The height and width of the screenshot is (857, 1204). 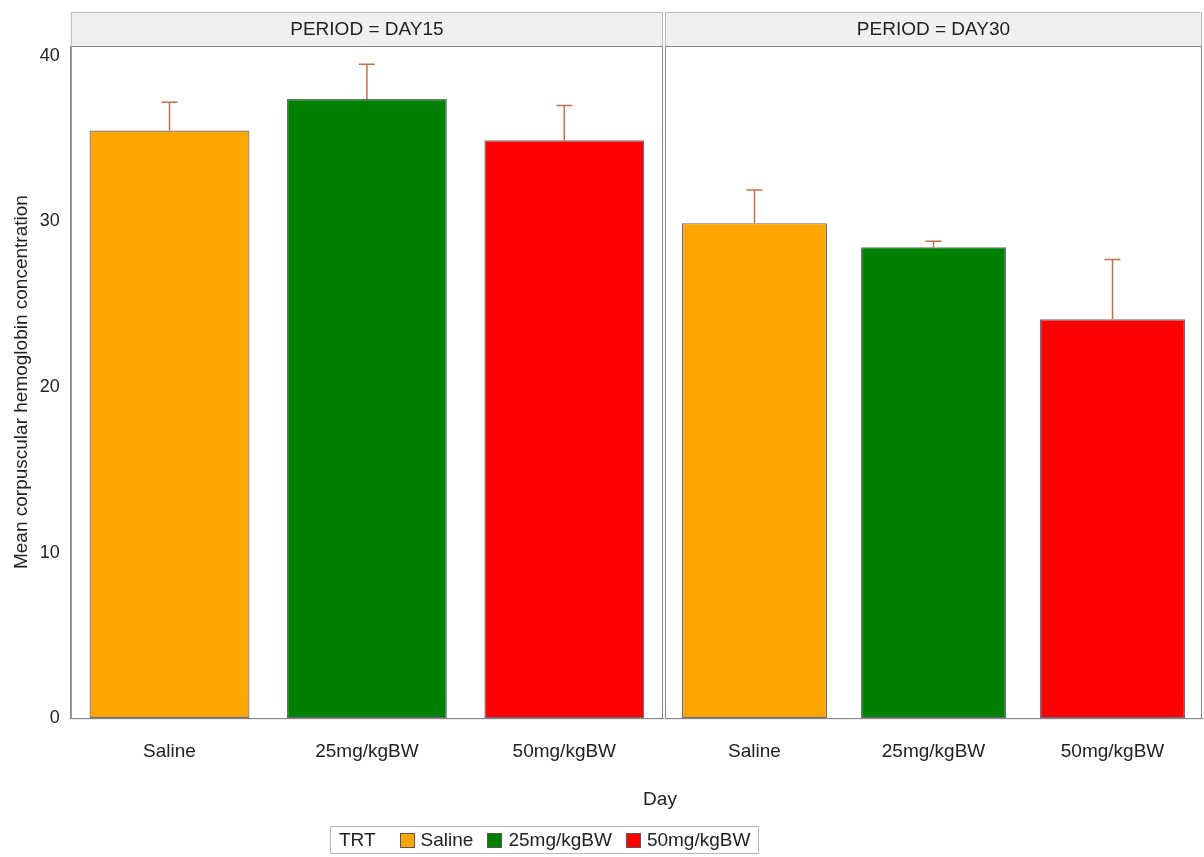 I want to click on y-tick-label: 0, so click(x=54, y=717).